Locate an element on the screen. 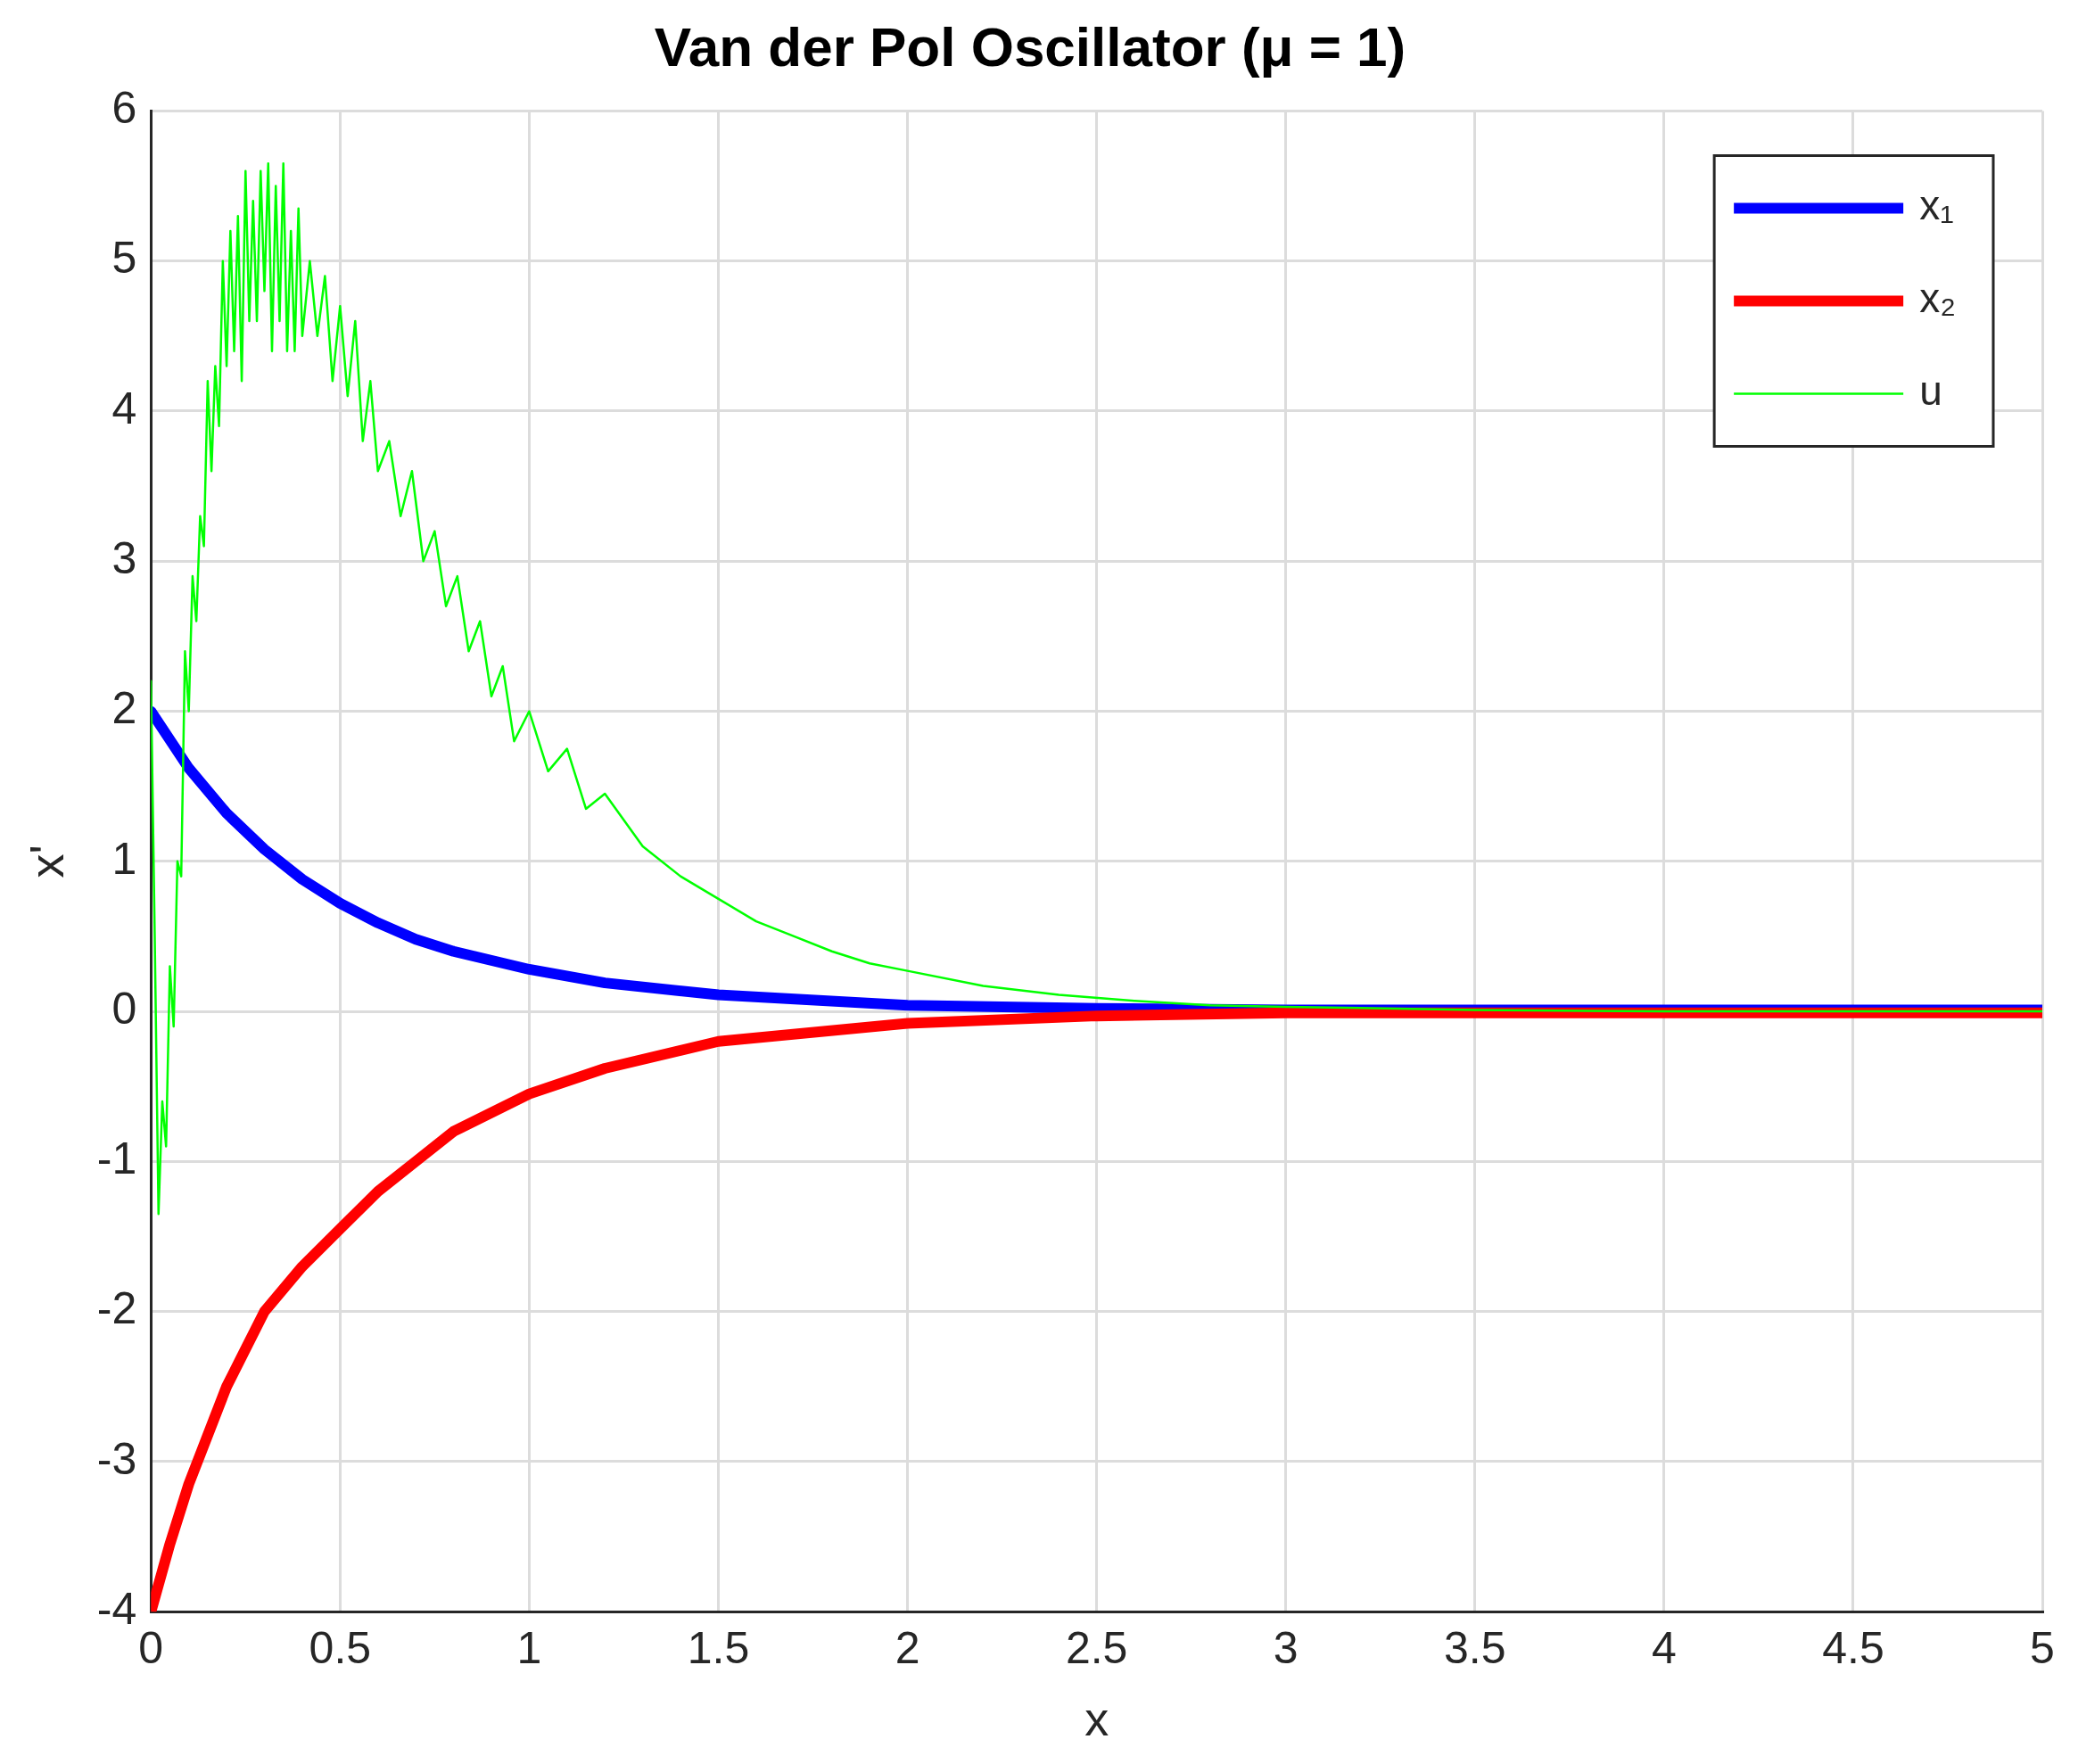  x-tick-label: 1.5 is located at coordinates (718, 1647).